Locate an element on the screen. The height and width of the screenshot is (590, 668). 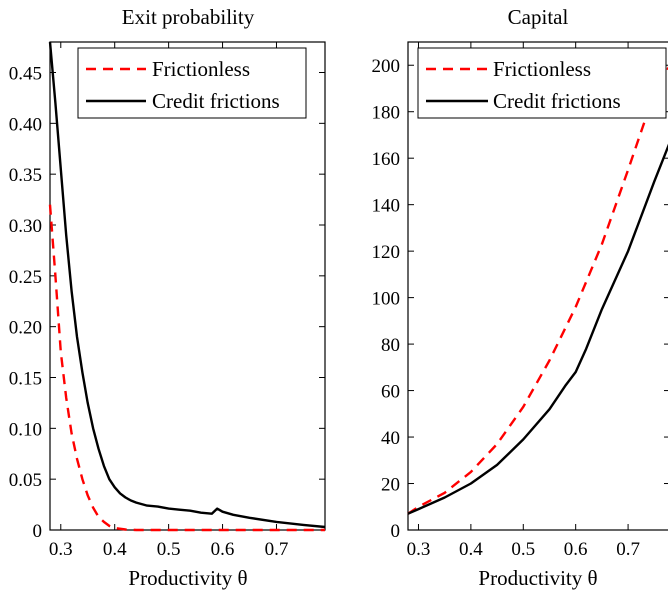
capital-y-tick-label: 160 is located at coordinates (386, 159).